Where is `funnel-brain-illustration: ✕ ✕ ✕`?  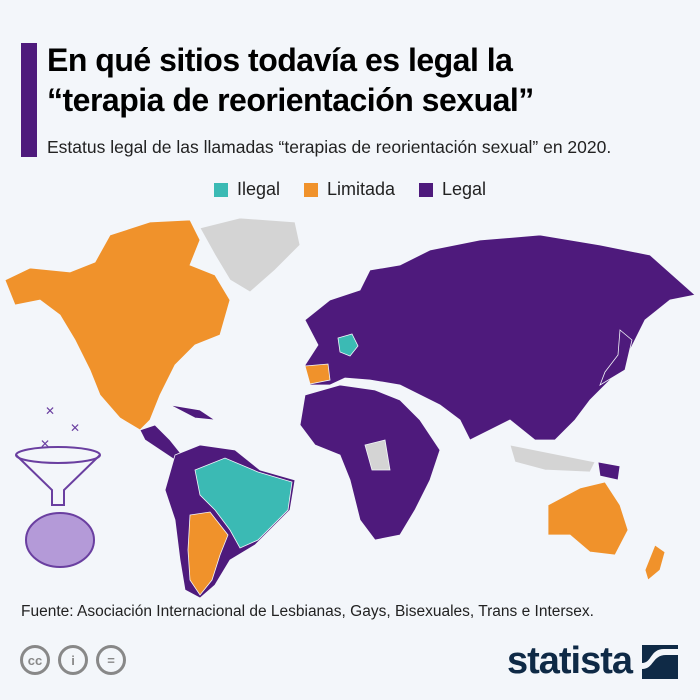
funnel-brain-illustration: ✕ ✕ ✕ is located at coordinates (58, 486).